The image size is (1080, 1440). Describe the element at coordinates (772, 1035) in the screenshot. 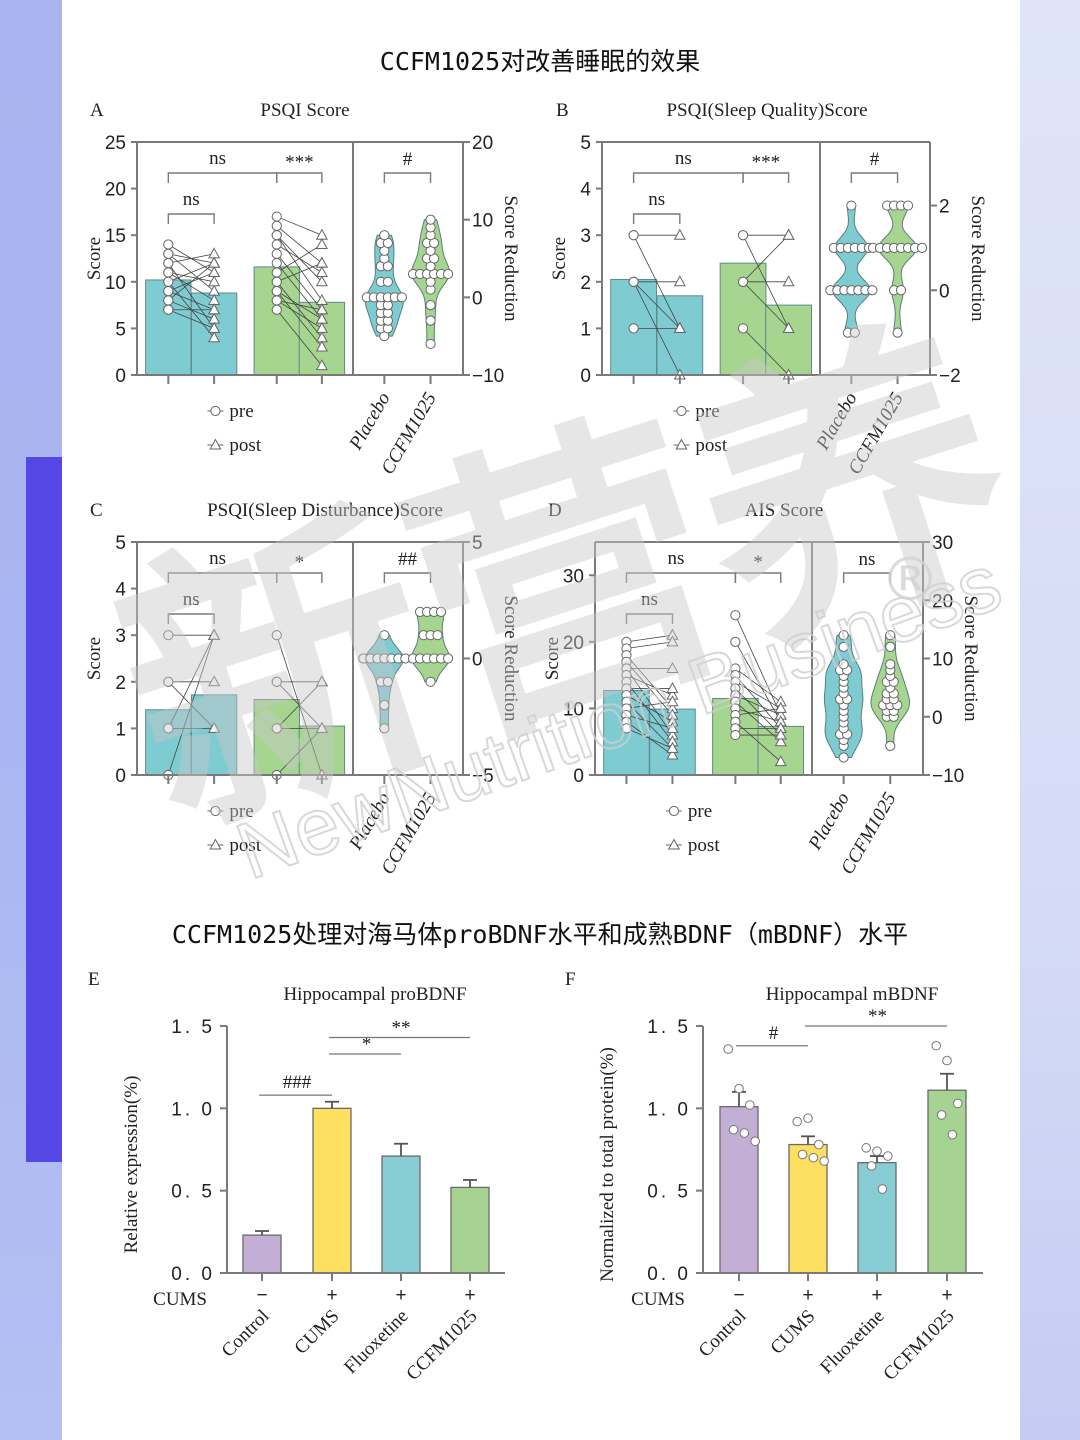

I see `significance-annotation: #` at that location.